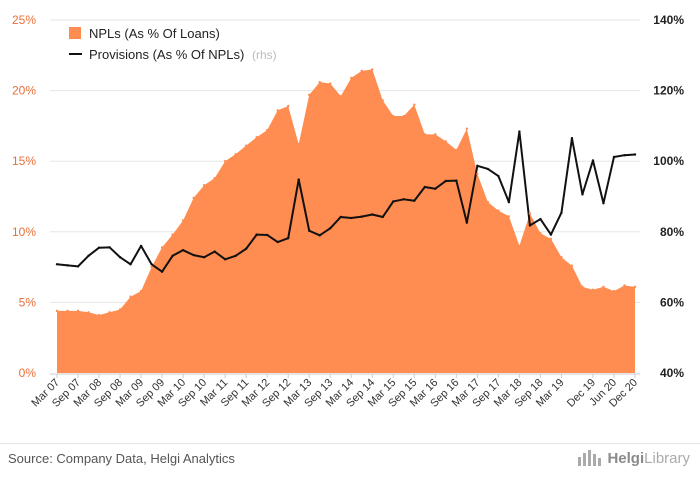  What do you see at coordinates (672, 302) in the screenshot?
I see `y-right-tick-label: 60%` at bounding box center [672, 302].